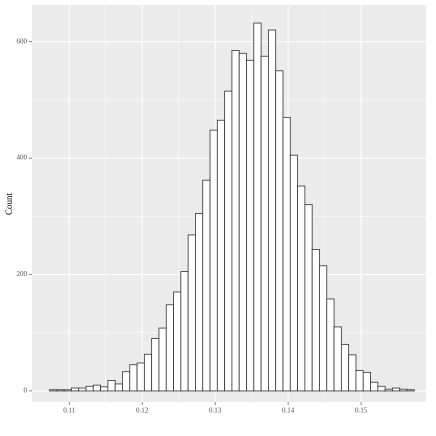 The height and width of the screenshot is (436, 436). Describe the element at coordinates (22, 158) in the screenshot. I see `y-tick-label: 400` at that location.